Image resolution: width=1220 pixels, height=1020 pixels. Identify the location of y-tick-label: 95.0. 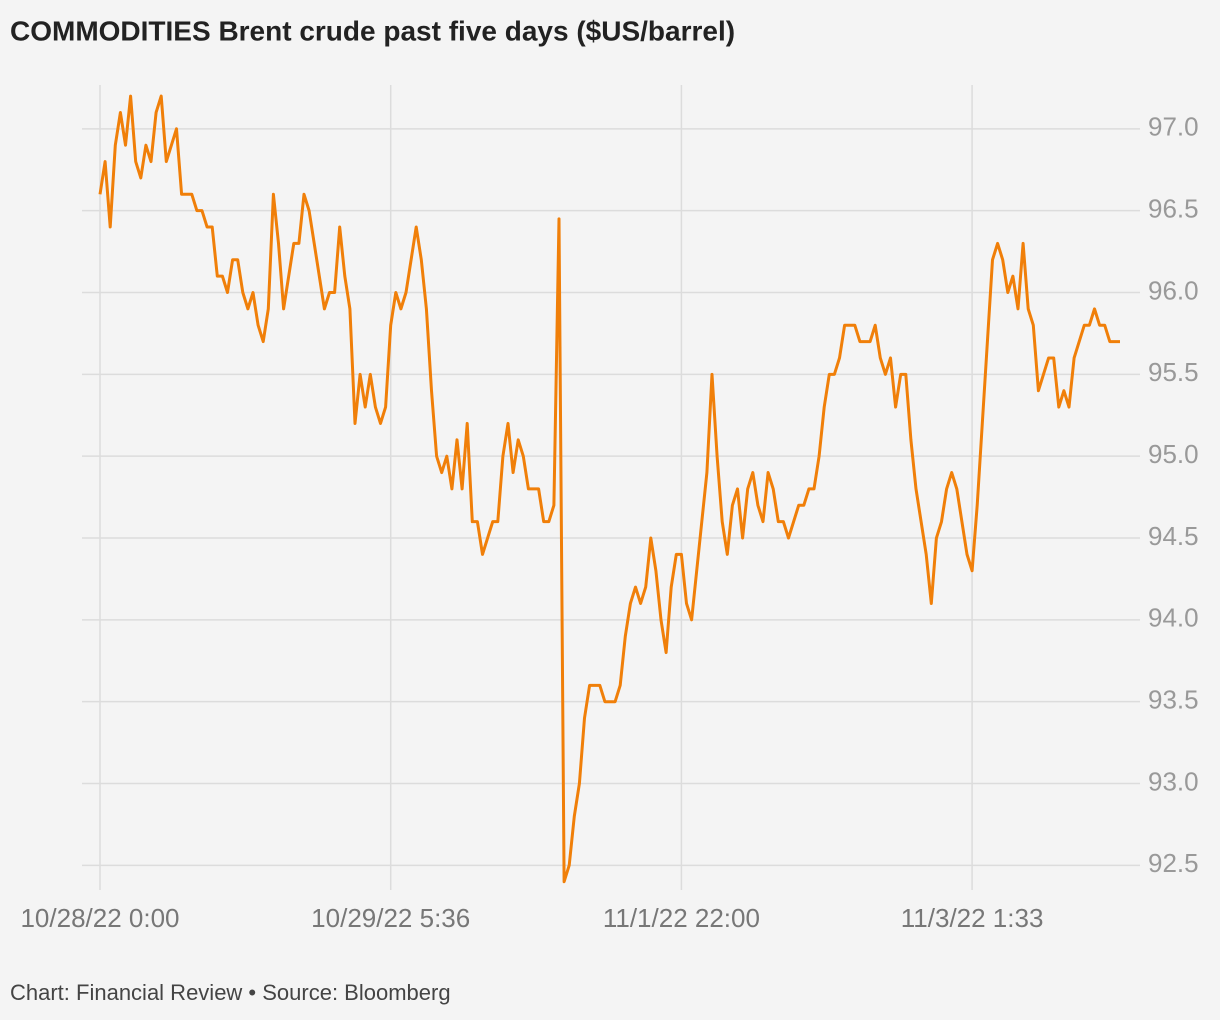
(1173, 454).